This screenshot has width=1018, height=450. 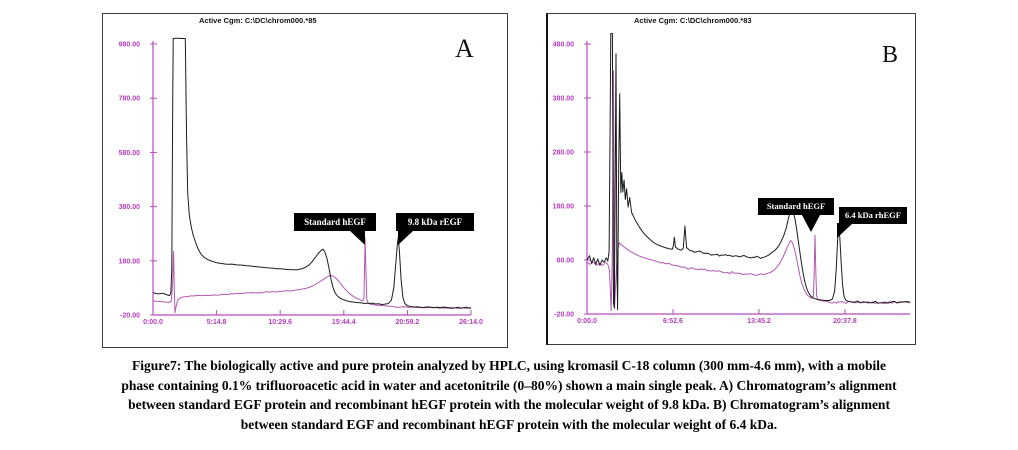 What do you see at coordinates (311, 275) in the screenshot?
I see `trace-standard-hegf` at bounding box center [311, 275].